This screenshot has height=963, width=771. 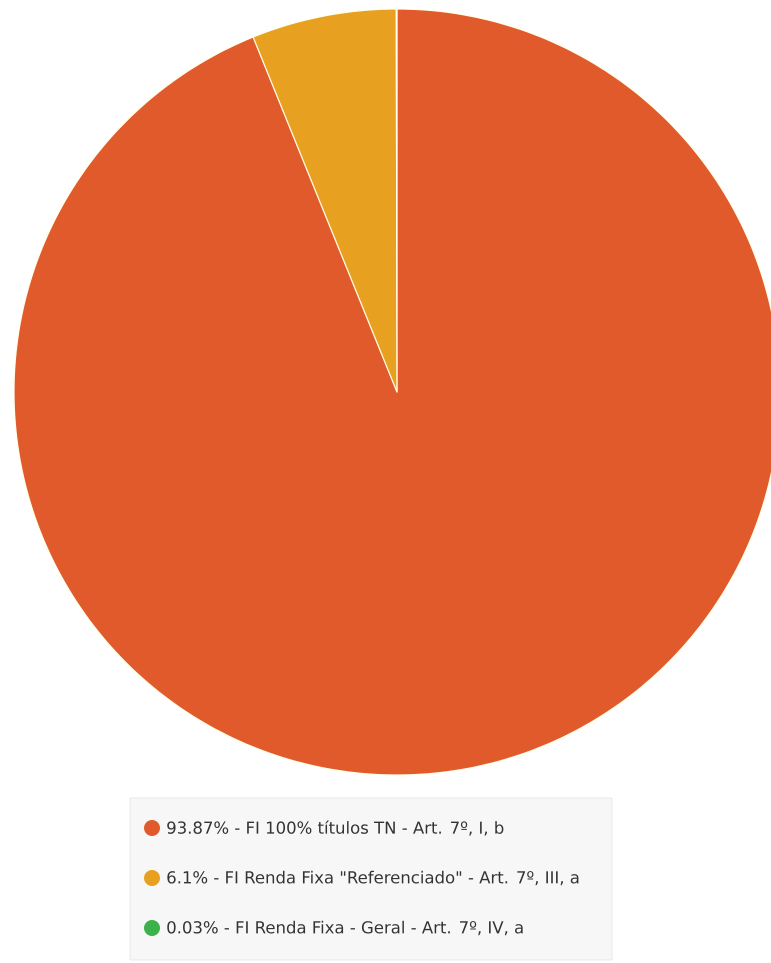 I want to click on slice-label: 93.87% - FI 100% títulos TN - Art. 7º, I, b, so click(x=335, y=828).